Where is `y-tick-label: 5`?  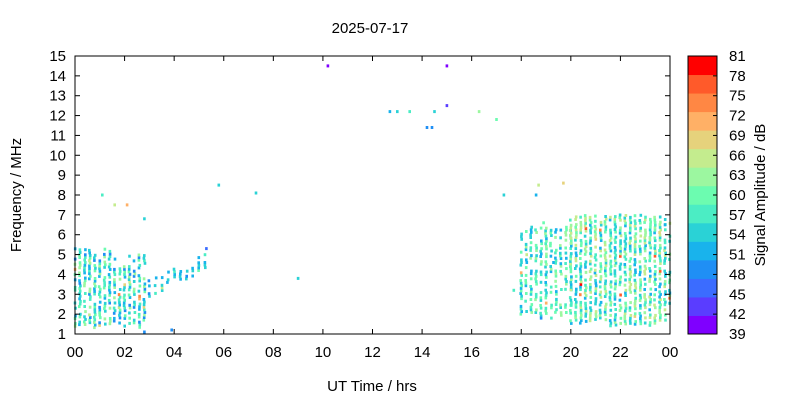 y-tick-label: 5 is located at coordinates (62, 255).